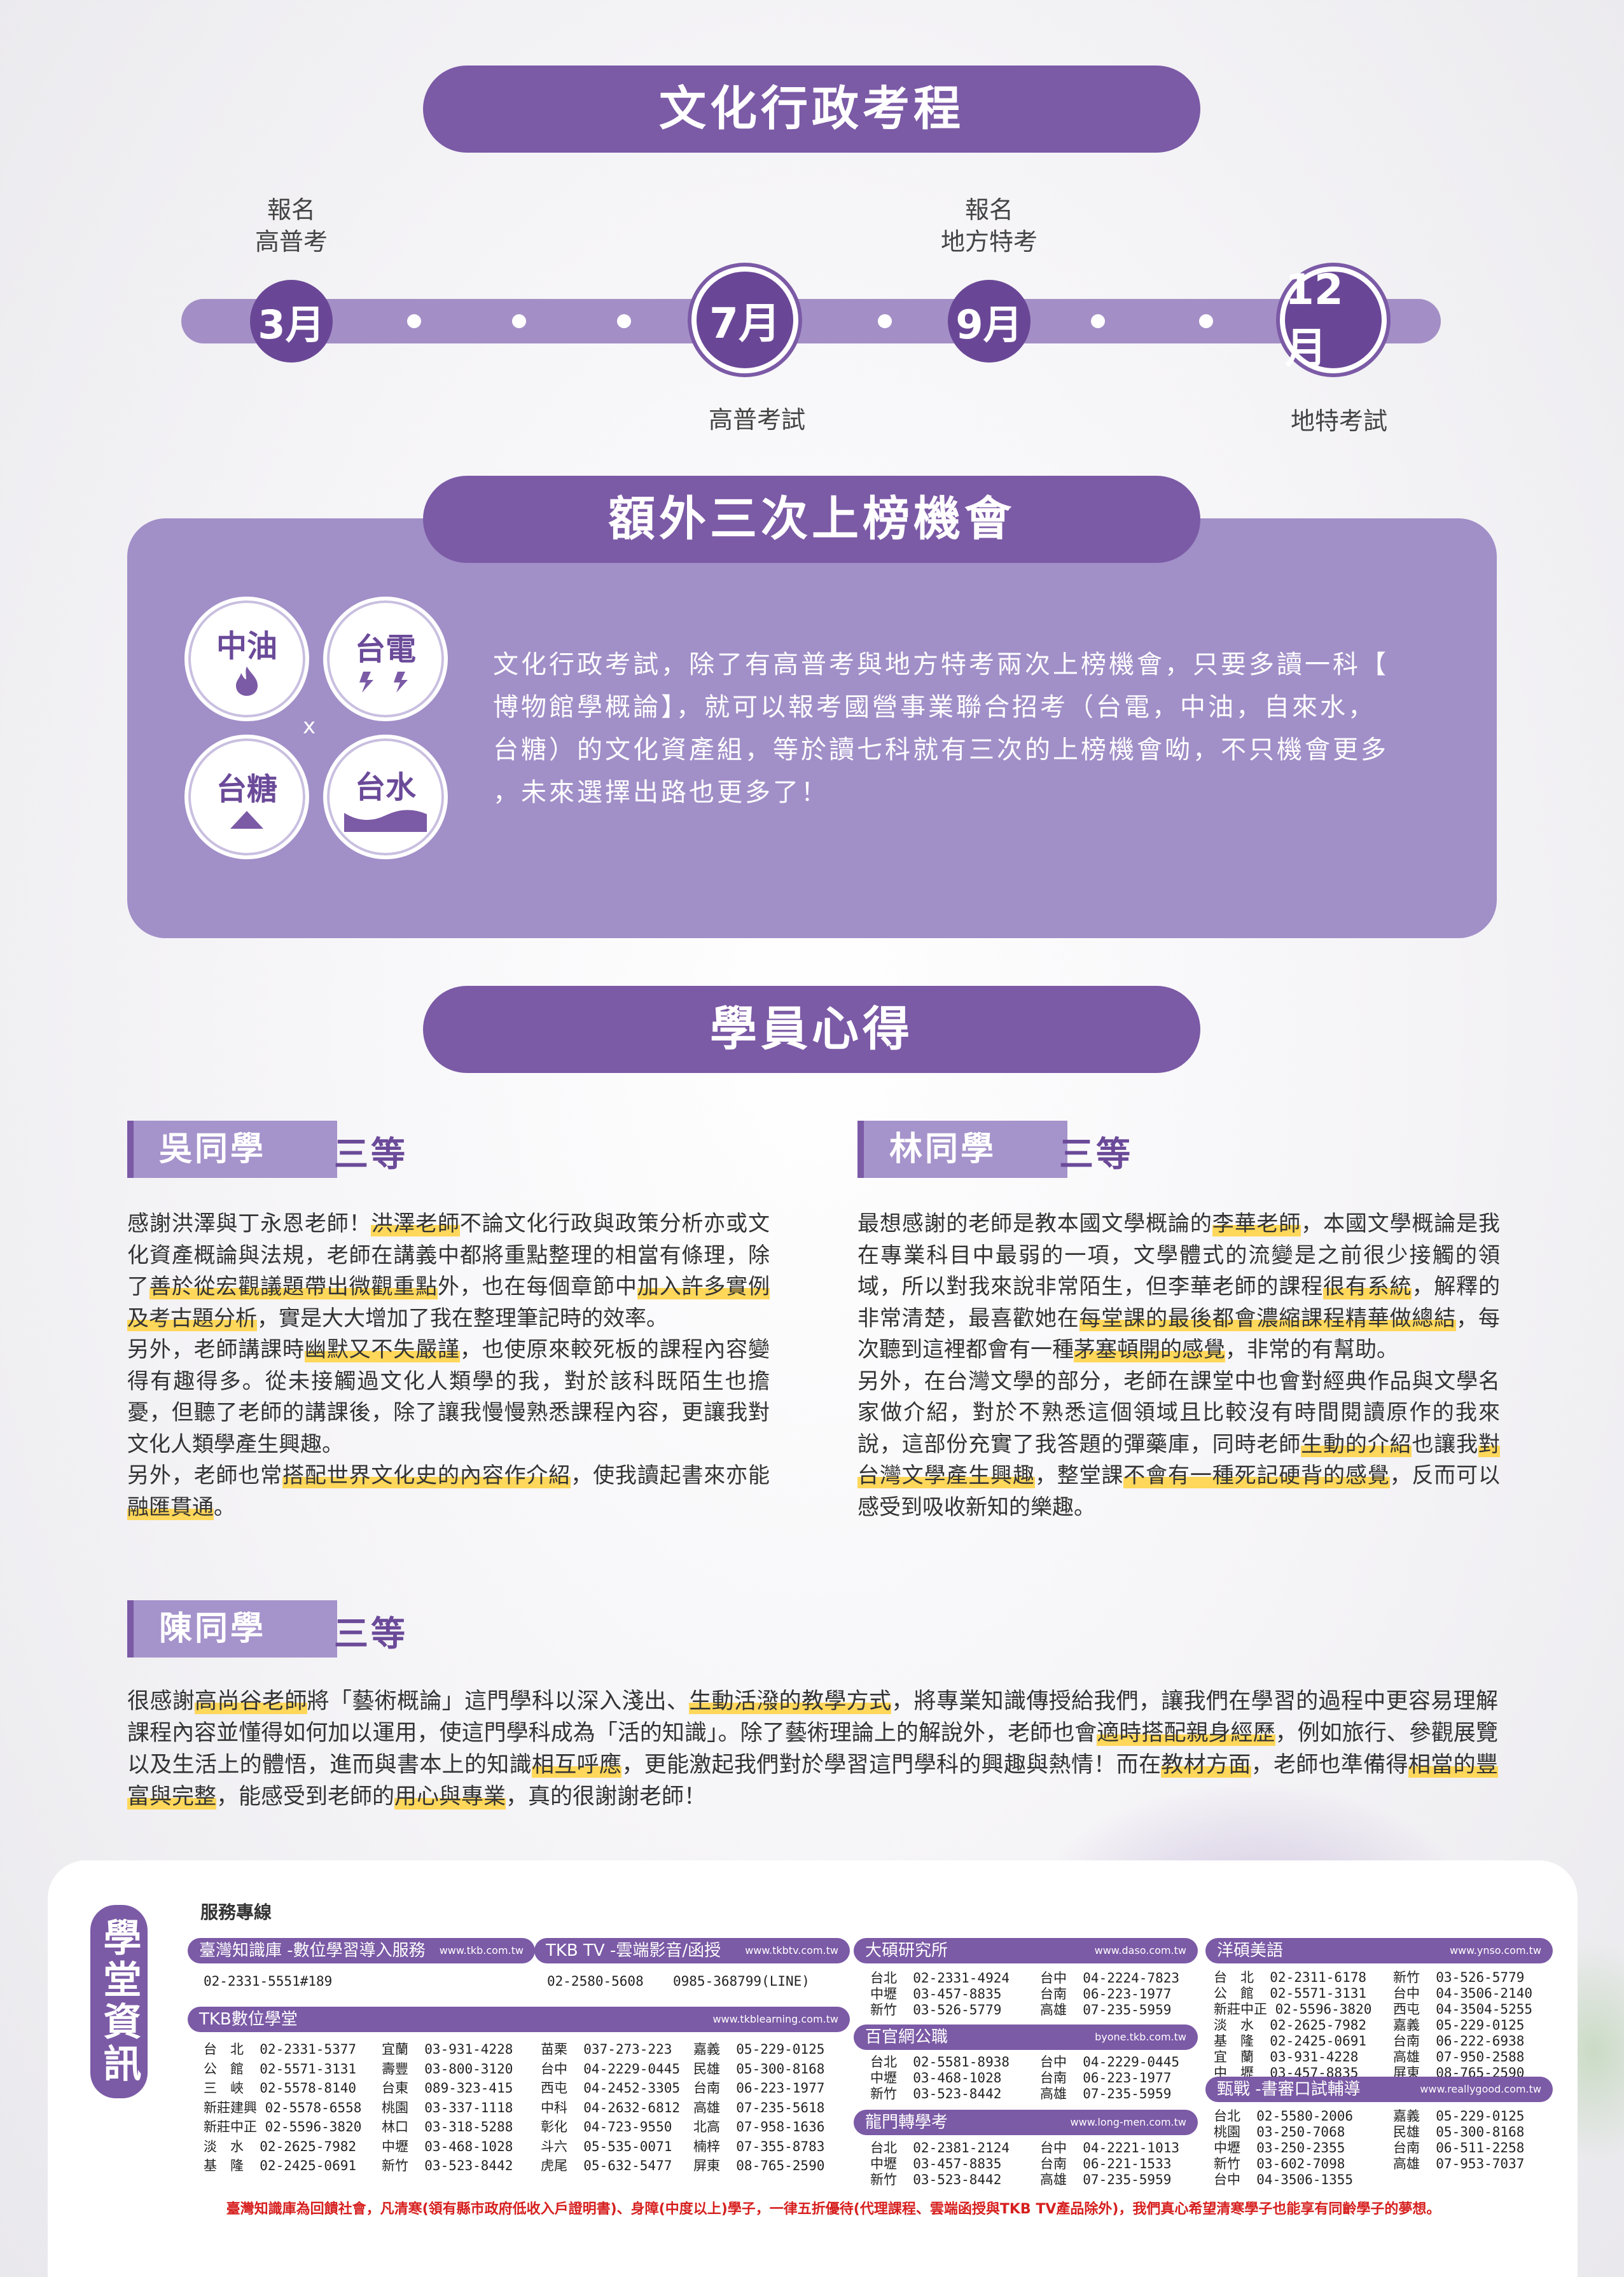 This screenshot has height=2277, width=1624. I want to click on student-rank-wu: 三等, so click(371, 1154).